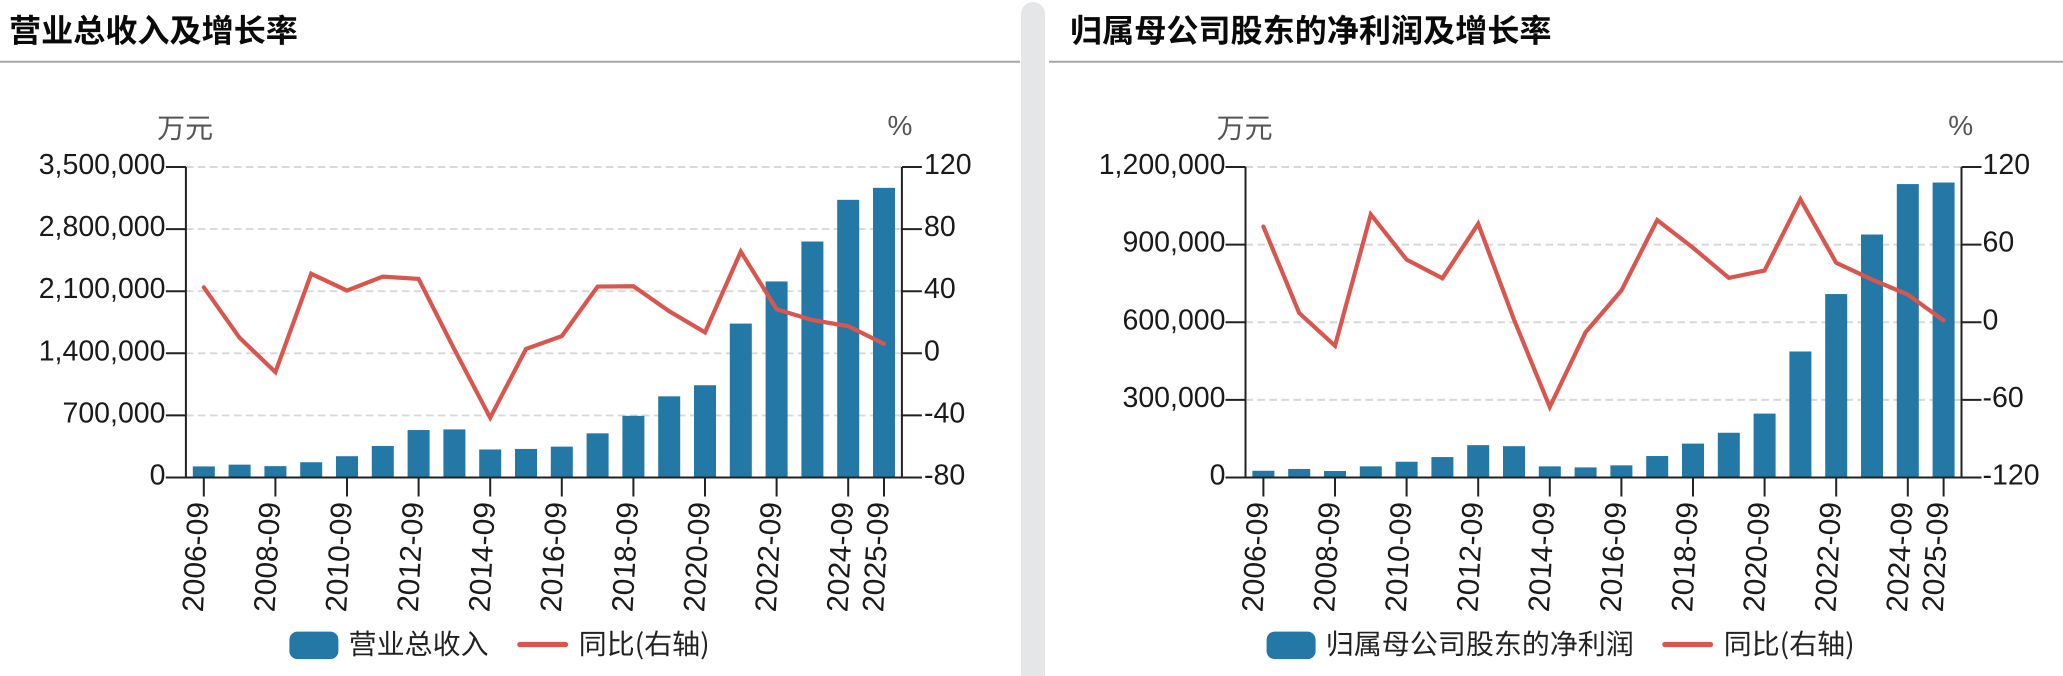 The height and width of the screenshot is (676, 2063). I want to click on svg-text: 300,000, so click(1173, 398).